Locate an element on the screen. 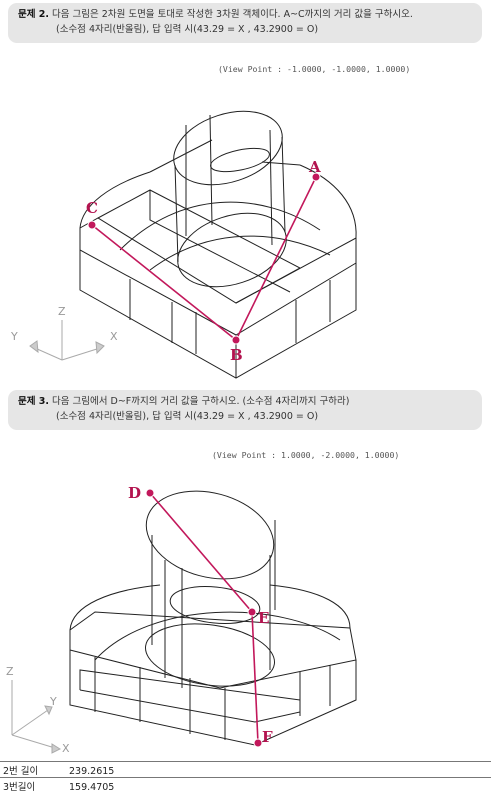 The image size is (491, 793). line-b-a is located at coordinates (276, 258).